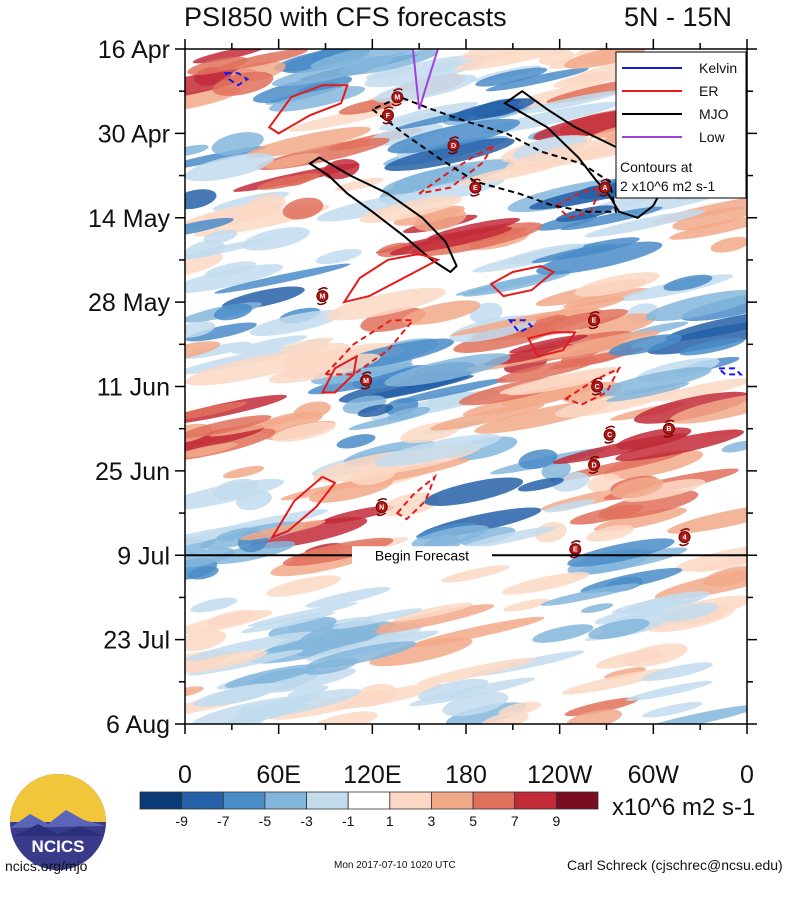  Describe the element at coordinates (278, 775) in the screenshot. I see `x-tick-label: 60E` at that location.